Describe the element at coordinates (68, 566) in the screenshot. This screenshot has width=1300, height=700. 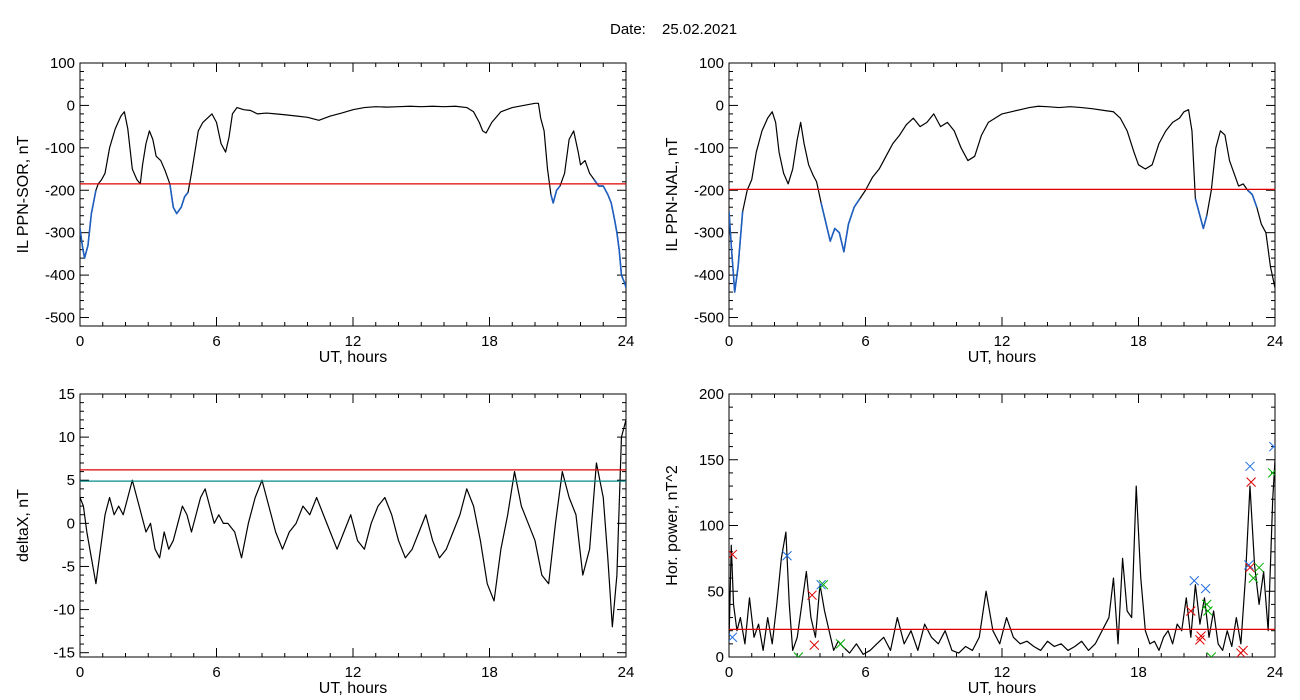
I see `y-tick-label: -5` at that location.